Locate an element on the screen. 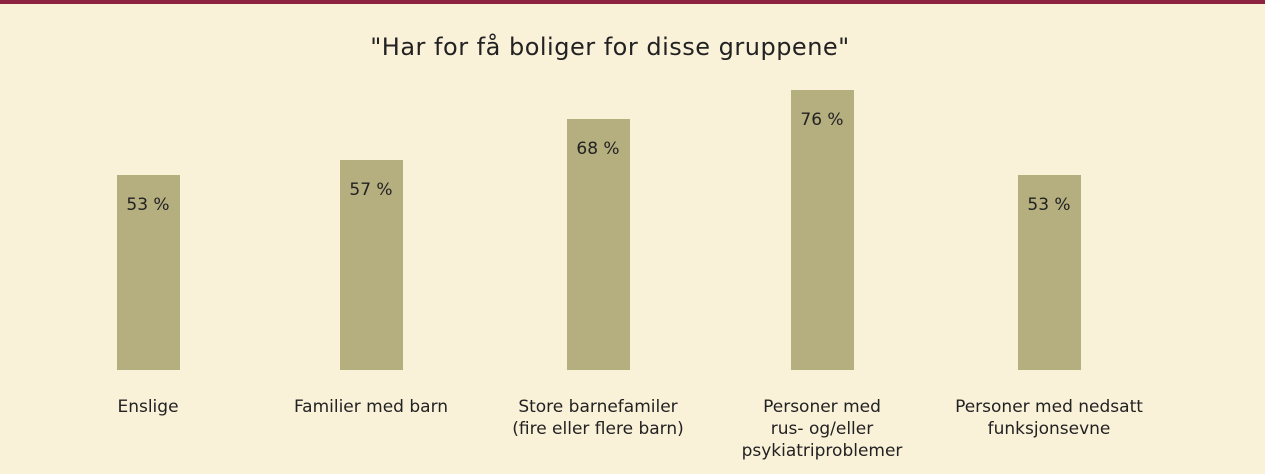 The image size is (1265, 474). chart-title: "Har for få boliger for disse gruppene" is located at coordinates (610, 47).